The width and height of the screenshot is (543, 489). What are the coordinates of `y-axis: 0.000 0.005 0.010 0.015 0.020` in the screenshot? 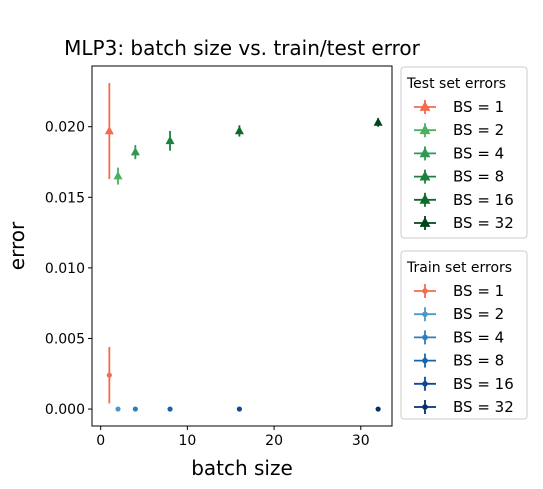 It's located at (68, 269).